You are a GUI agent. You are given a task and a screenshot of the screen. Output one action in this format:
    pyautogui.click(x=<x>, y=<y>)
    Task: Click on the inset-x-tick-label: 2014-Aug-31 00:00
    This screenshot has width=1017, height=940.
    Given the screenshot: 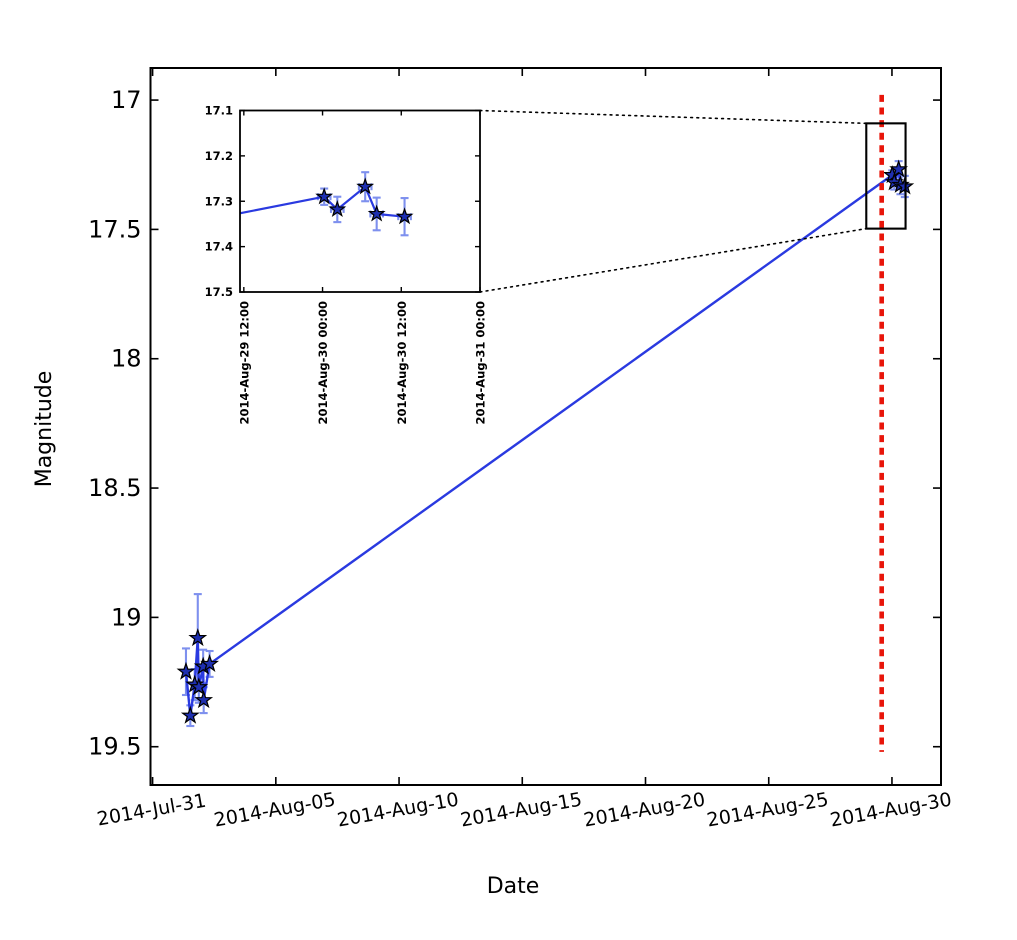 What is the action you would take?
    pyautogui.click(x=481, y=363)
    